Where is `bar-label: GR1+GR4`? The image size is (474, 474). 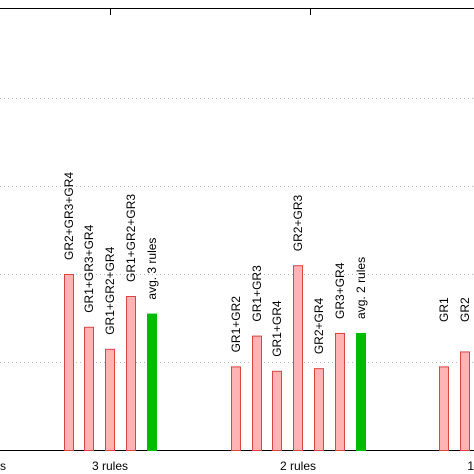 bar-label: GR1+GR4 is located at coordinates (277, 328).